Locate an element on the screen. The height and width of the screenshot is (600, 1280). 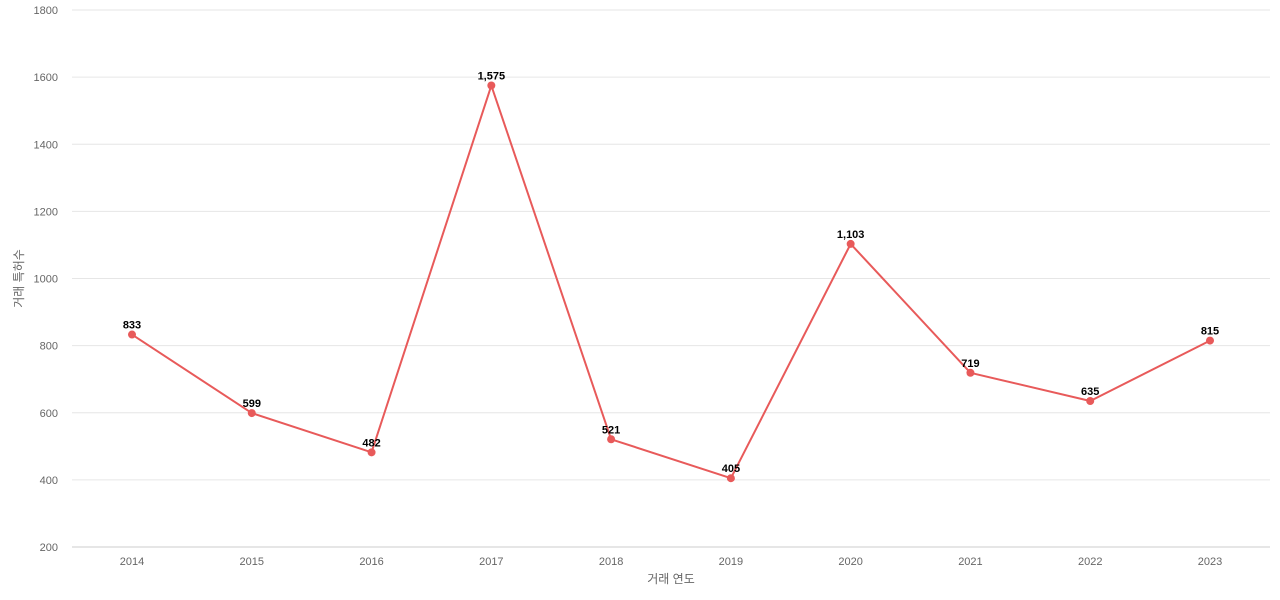
data-label: 833 is located at coordinates (132, 326).